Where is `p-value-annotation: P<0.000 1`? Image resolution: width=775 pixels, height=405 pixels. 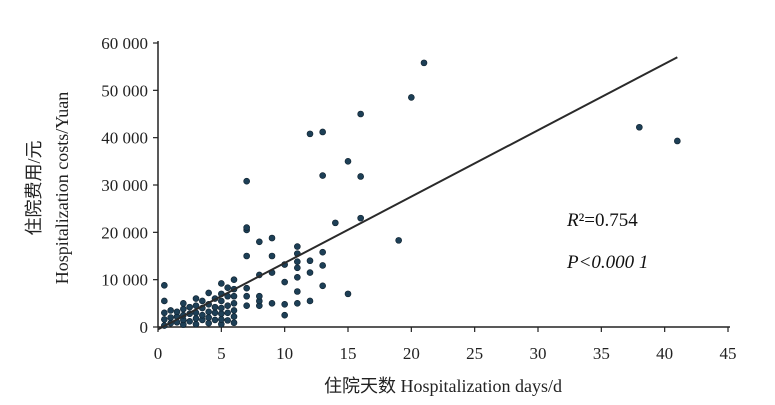 p-value-annotation: P<0.000 1 is located at coordinates (607, 262).